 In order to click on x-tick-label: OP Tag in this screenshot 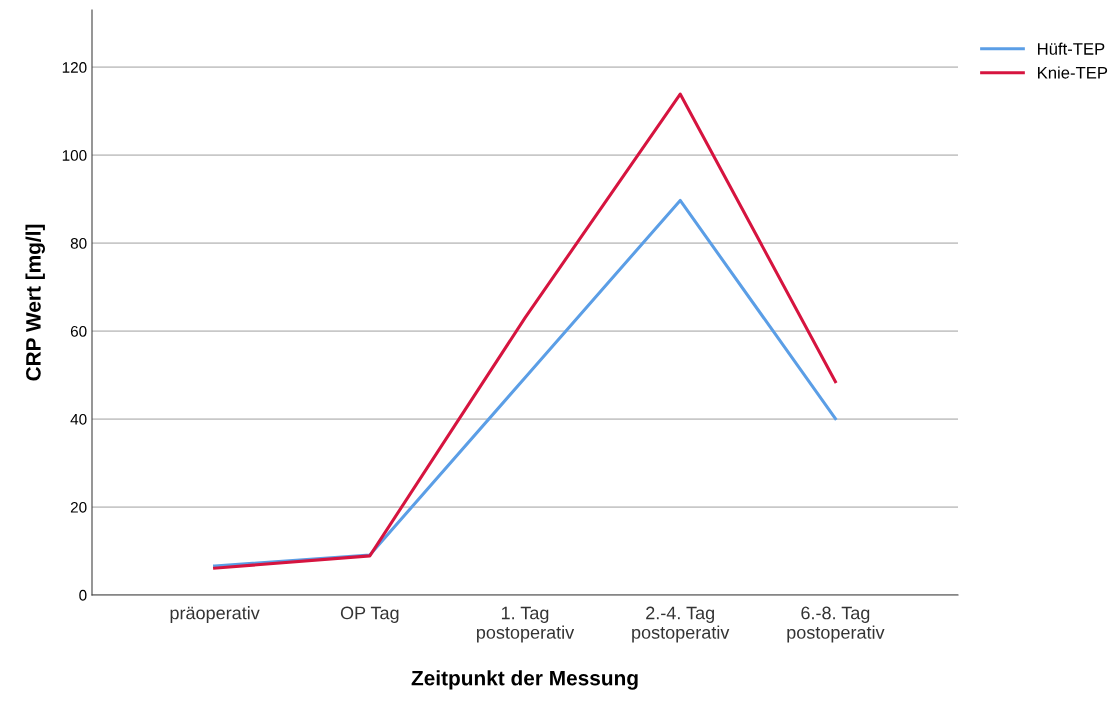, I will do `click(369, 614)`.